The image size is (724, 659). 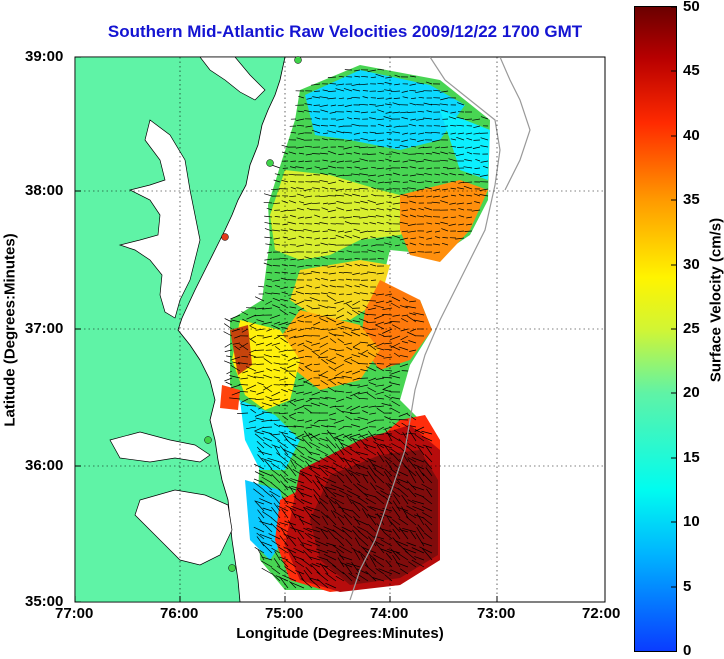 What do you see at coordinates (225, 237) in the screenshot?
I see `station-marker` at bounding box center [225, 237].